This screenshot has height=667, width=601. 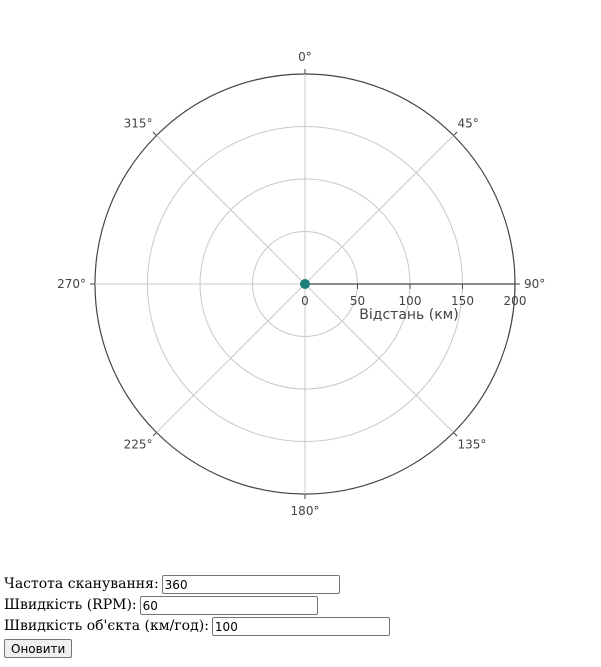 I want to click on angle-label: 135°, so click(x=472, y=445).